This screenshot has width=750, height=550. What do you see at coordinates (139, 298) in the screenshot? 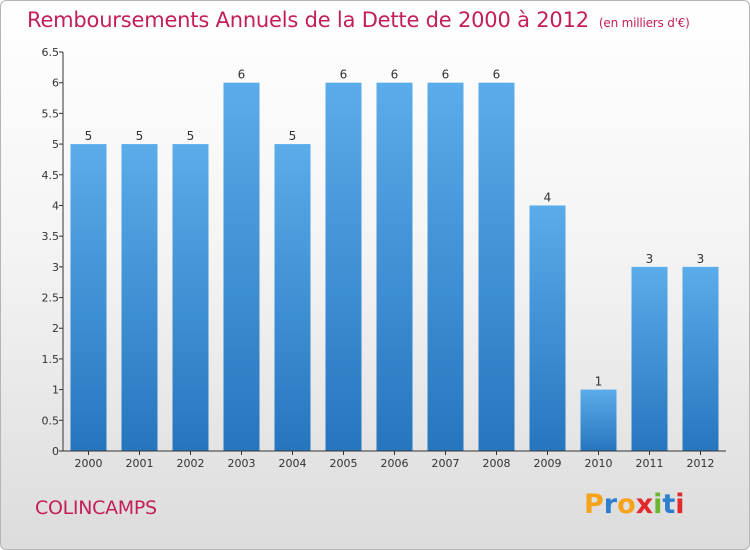
I see `bar-2001` at bounding box center [139, 298].